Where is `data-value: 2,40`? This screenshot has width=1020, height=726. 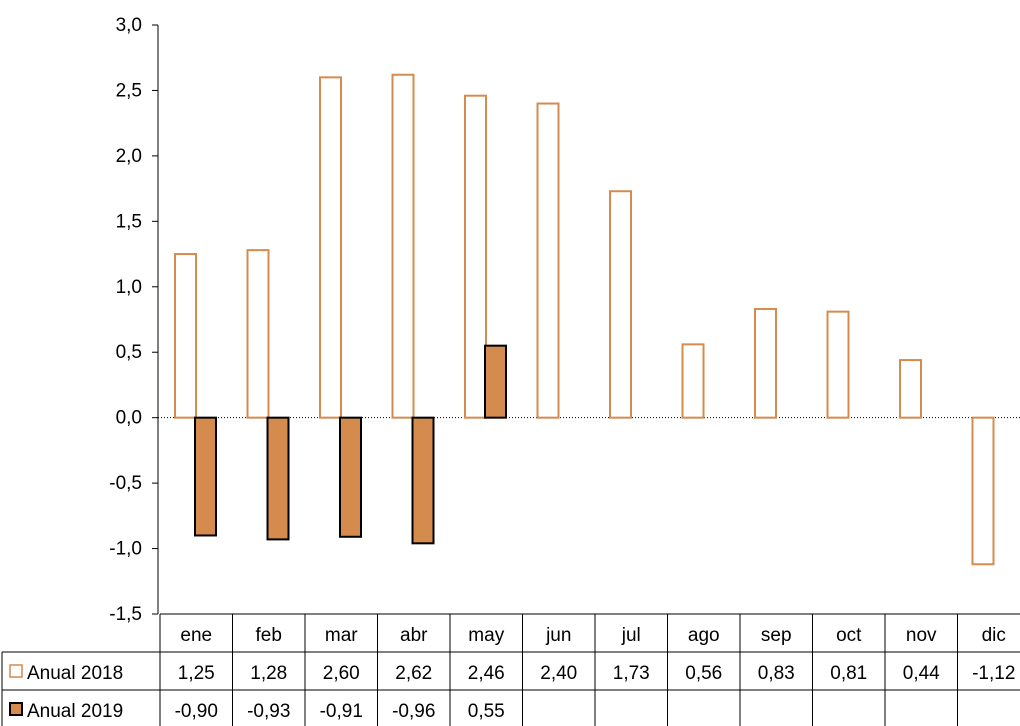
data-value: 2,40 is located at coordinates (558, 673).